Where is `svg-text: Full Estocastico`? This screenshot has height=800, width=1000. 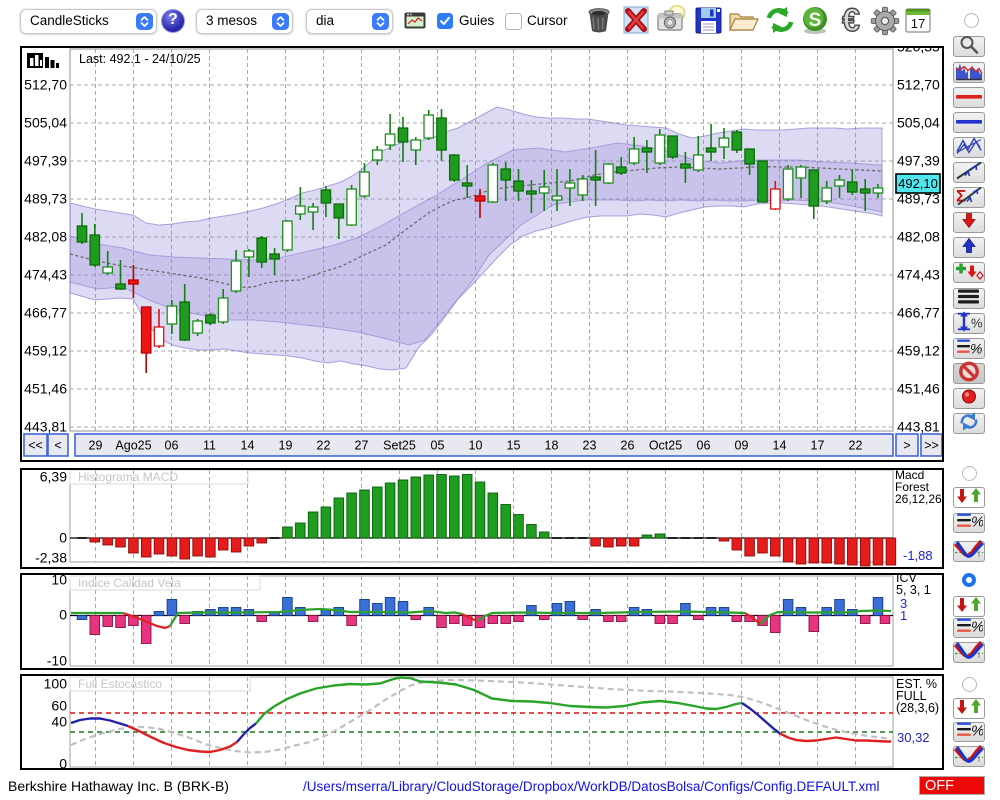 svg-text: Full Estocastico is located at coordinates (120, 684).